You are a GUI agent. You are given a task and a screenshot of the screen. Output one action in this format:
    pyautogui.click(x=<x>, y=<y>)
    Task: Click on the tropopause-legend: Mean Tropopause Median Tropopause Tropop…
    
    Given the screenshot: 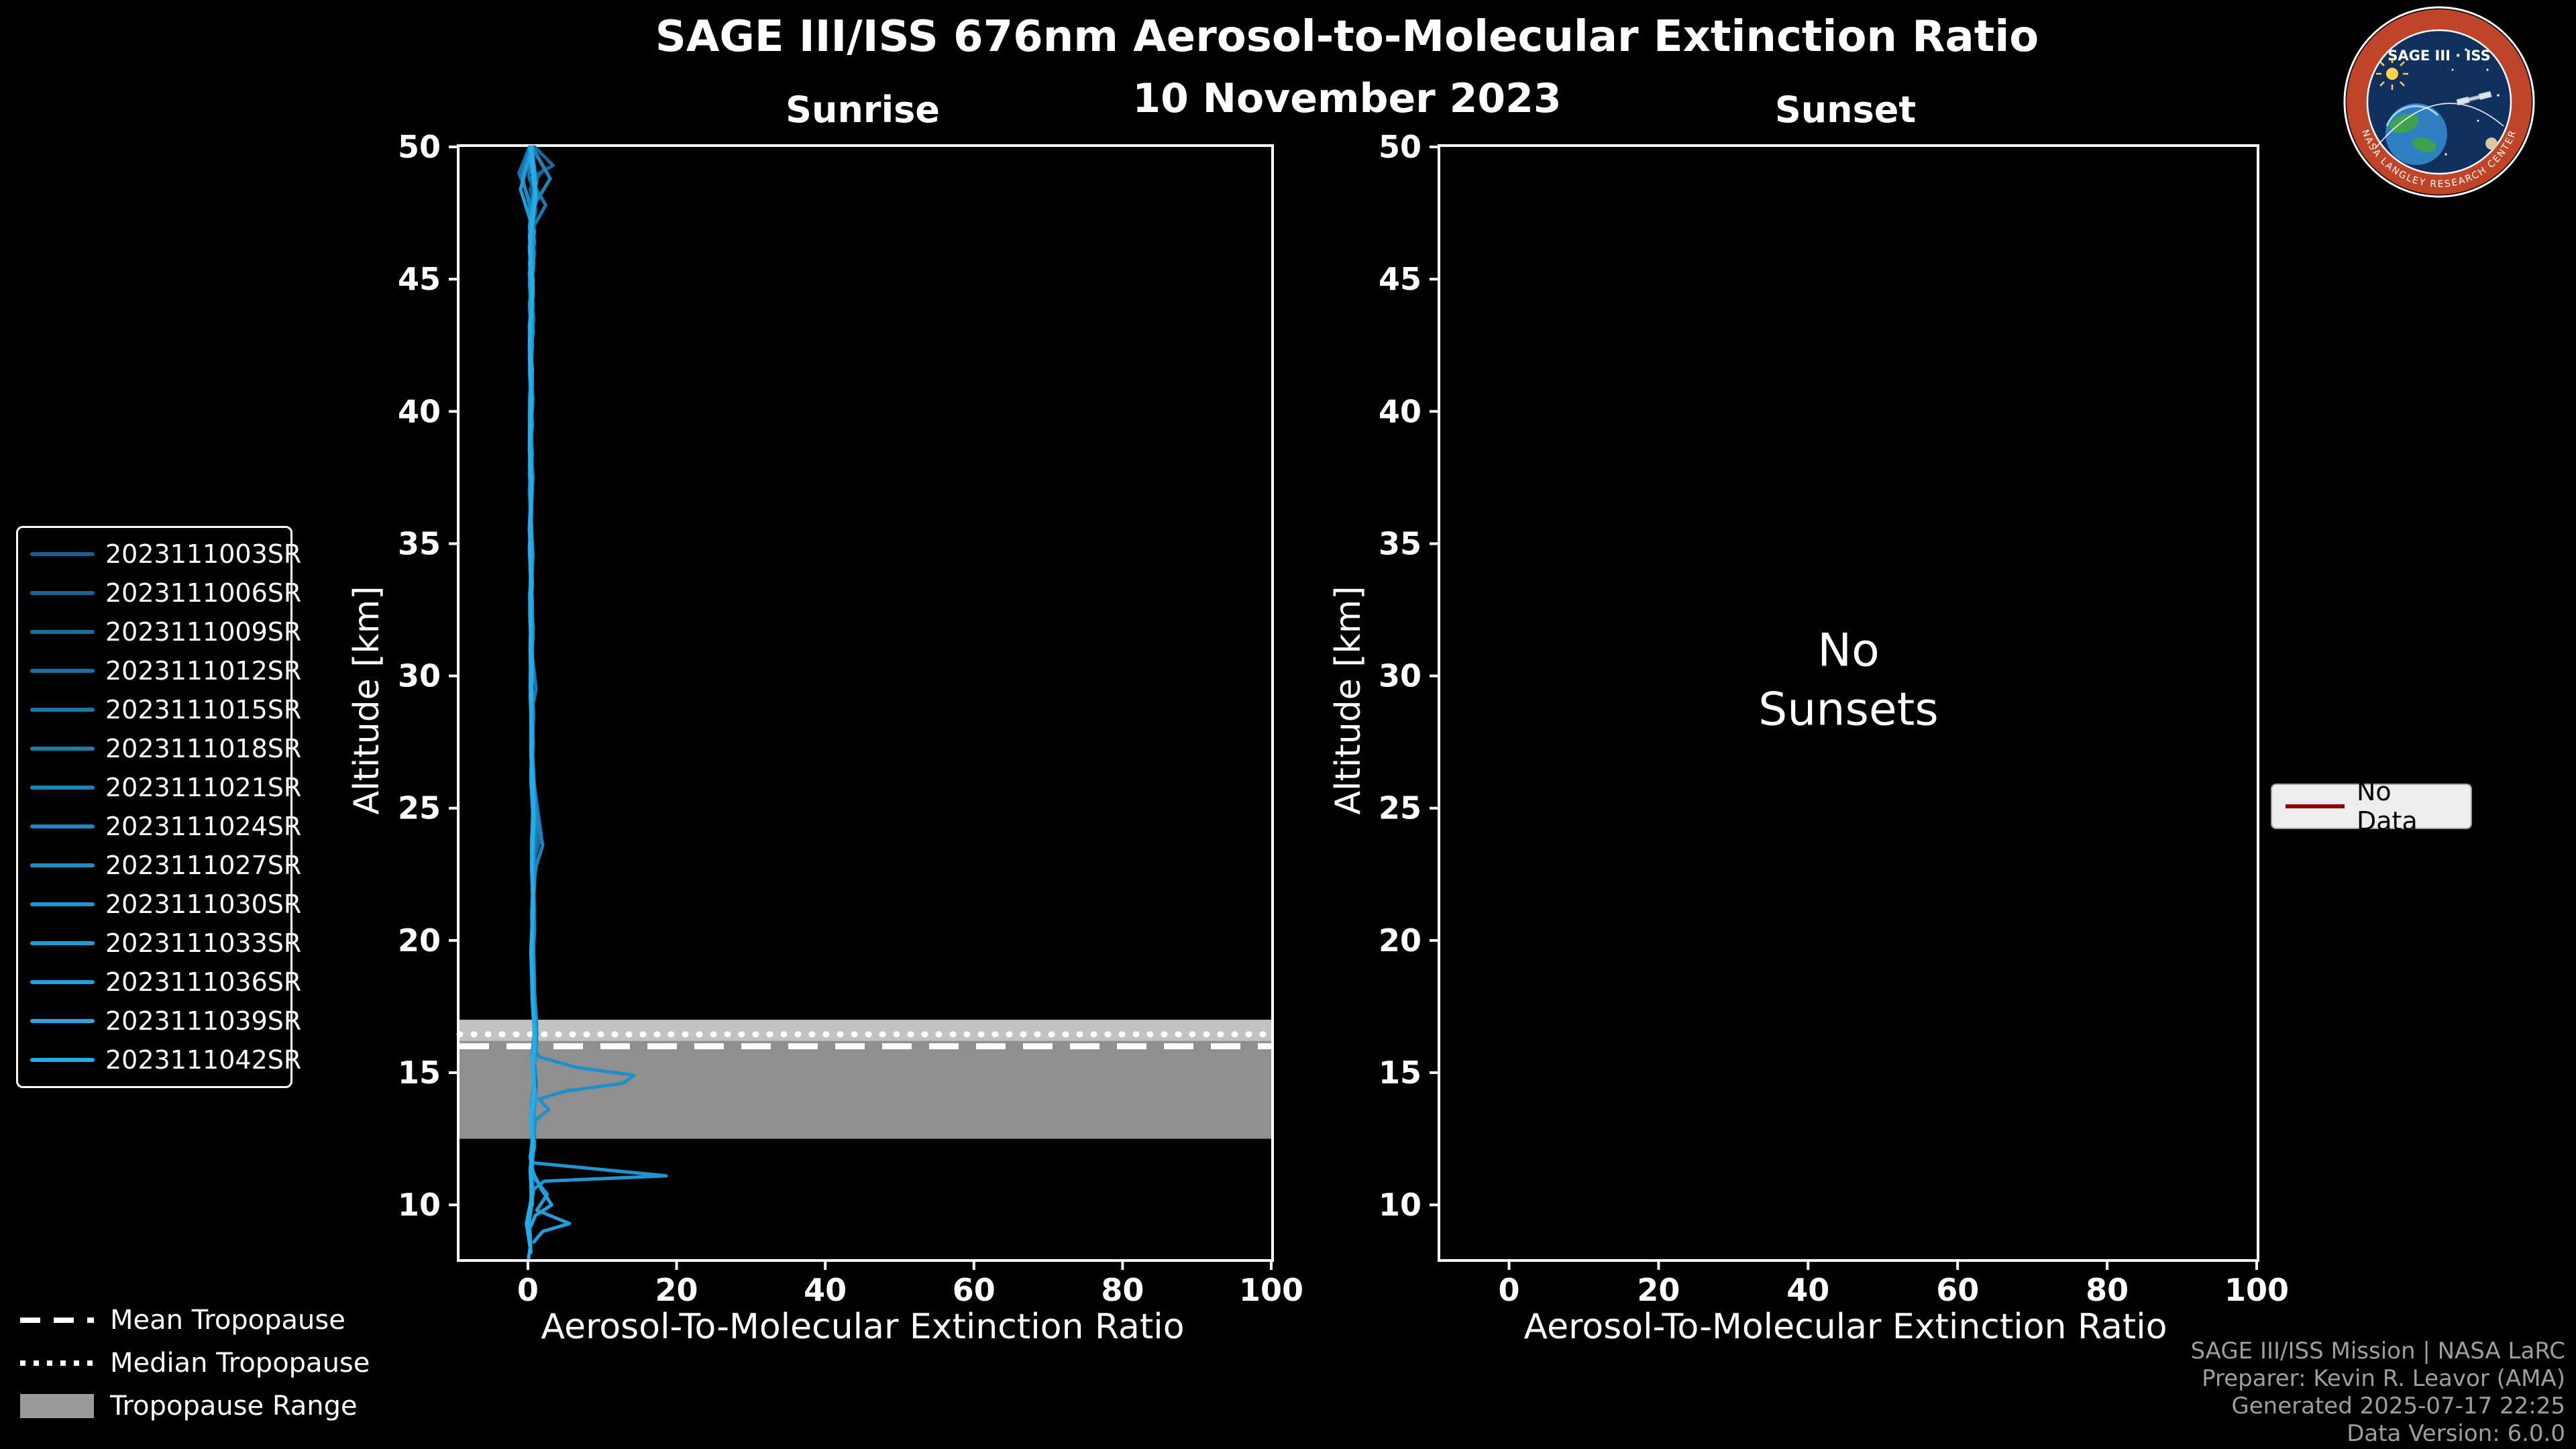 What is the action you would take?
    pyautogui.click(x=195, y=1363)
    